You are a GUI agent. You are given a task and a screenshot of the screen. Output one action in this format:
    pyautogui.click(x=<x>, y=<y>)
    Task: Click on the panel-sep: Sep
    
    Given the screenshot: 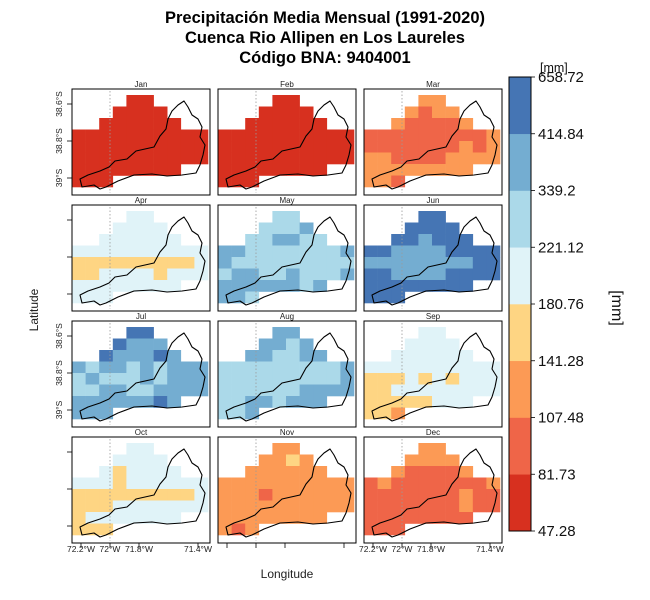 What is the action you would take?
    pyautogui.click(x=433, y=370)
    